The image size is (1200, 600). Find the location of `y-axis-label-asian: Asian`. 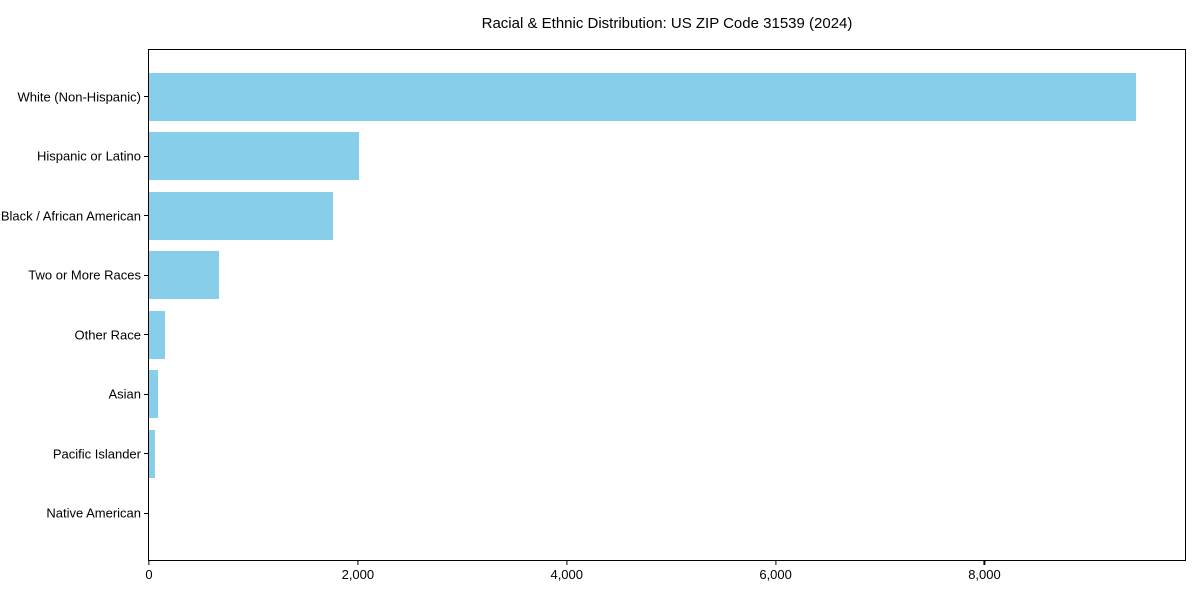

y-axis-label-asian: Asian is located at coordinates (124, 394).